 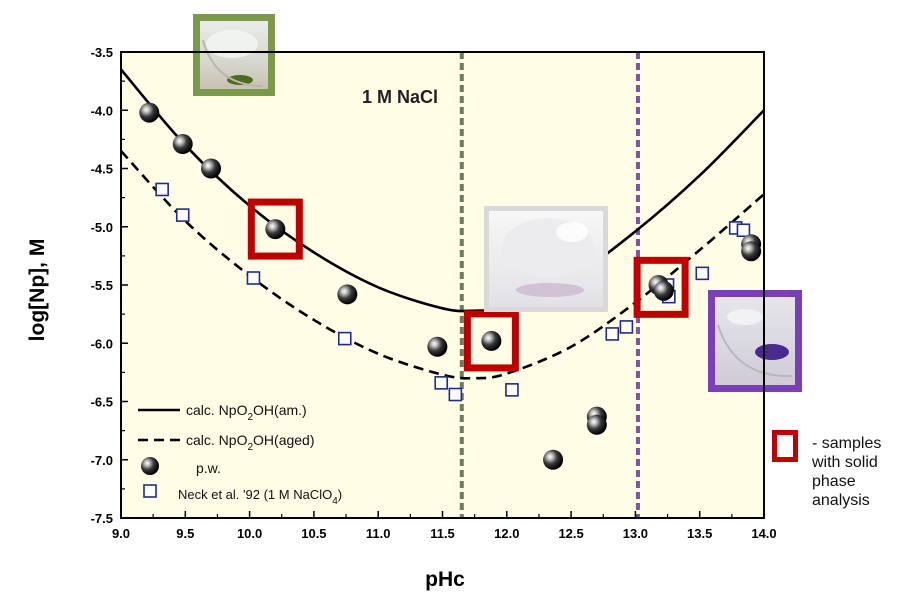 I want to click on y-tick-label: -7.0, so click(x=102, y=460).